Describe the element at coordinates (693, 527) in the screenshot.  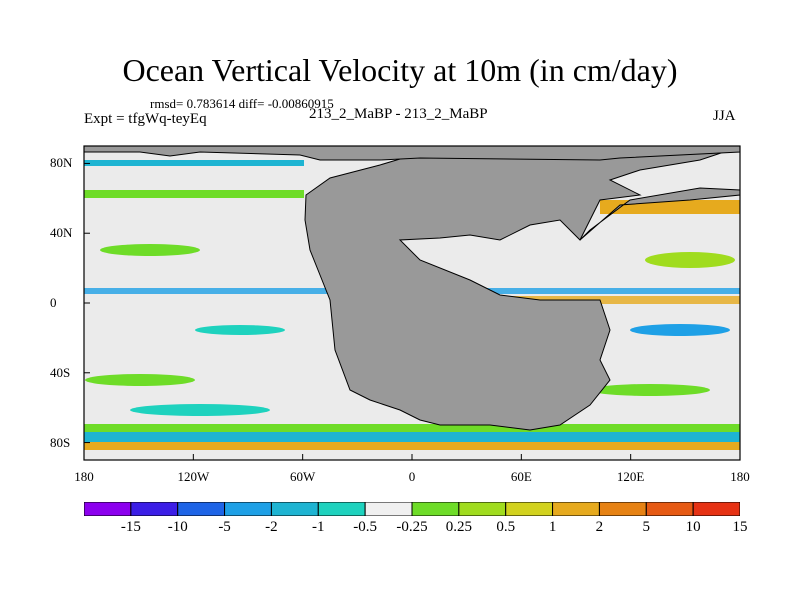
I see `colorbar-label: 10` at that location.